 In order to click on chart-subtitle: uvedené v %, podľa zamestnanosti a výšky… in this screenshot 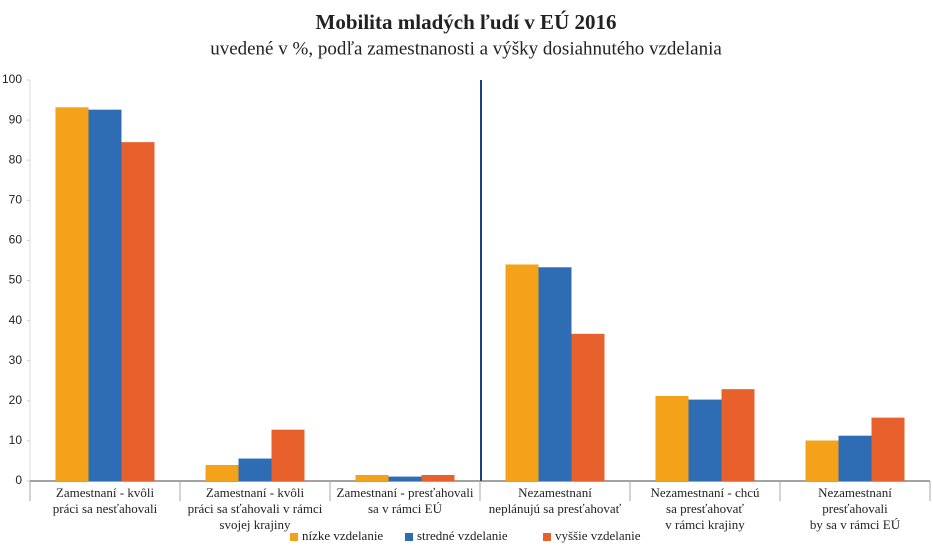, I will do `click(466, 48)`.